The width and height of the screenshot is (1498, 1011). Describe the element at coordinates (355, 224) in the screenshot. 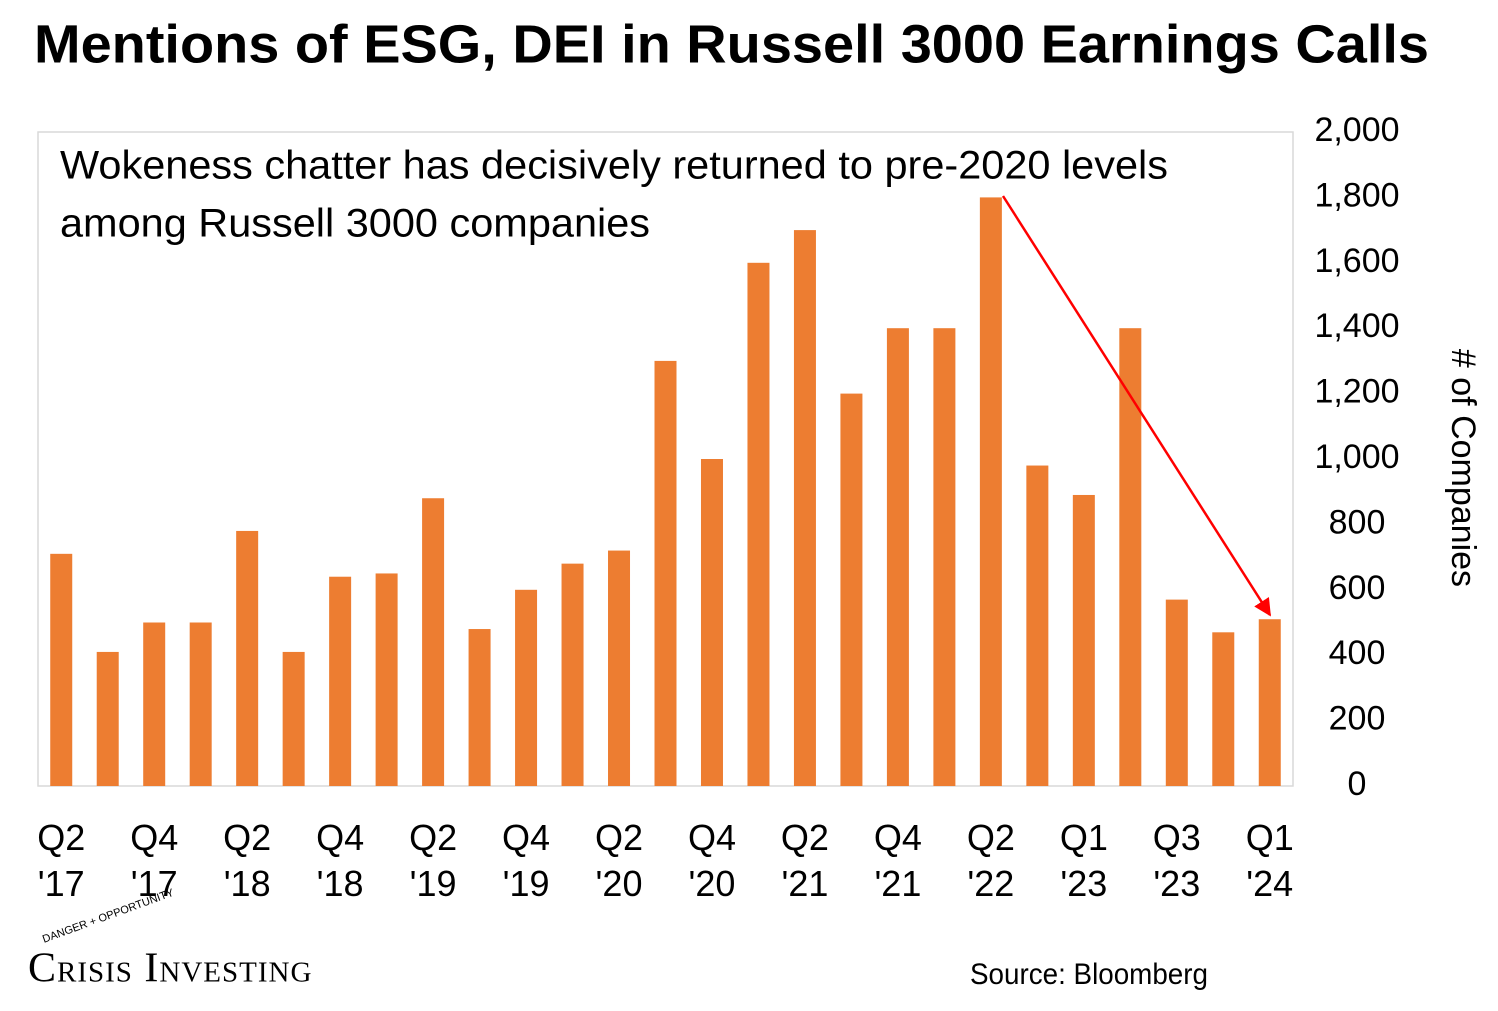

I see `annotation: among Russell 3000 companies` at that location.